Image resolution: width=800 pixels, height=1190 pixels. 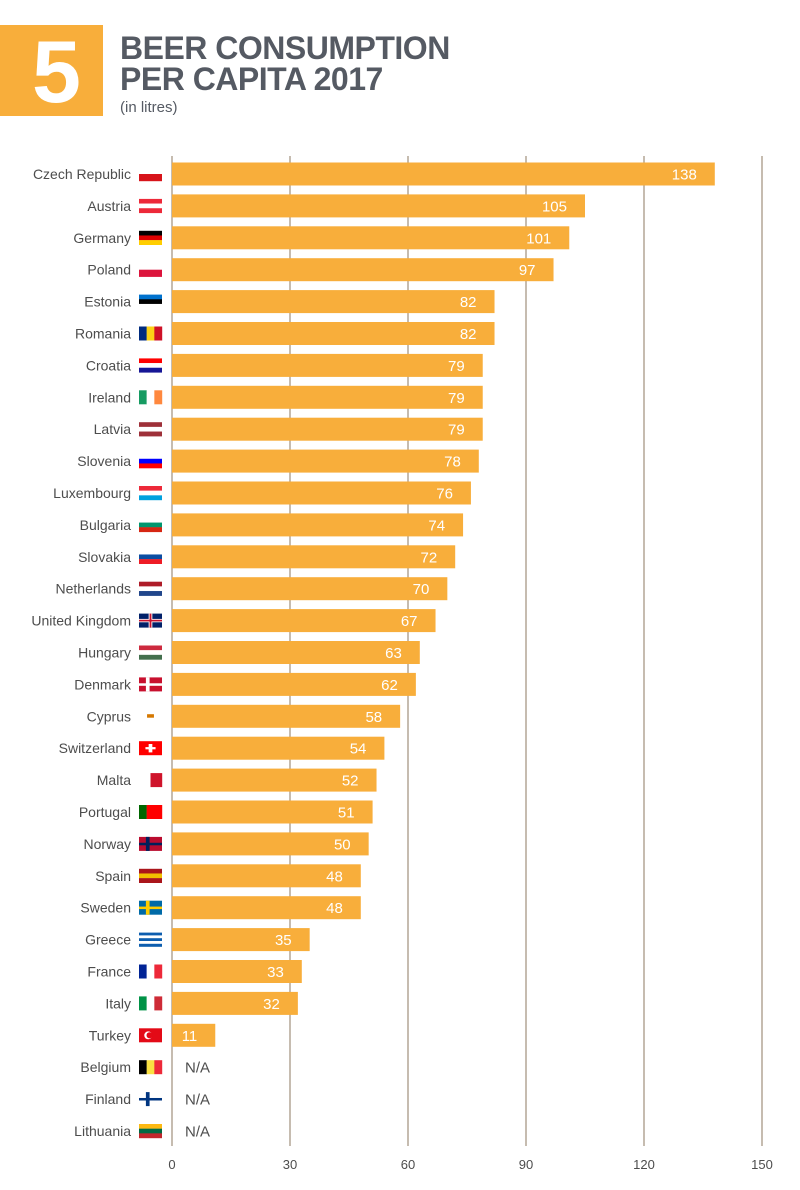 What do you see at coordinates (527, 270) in the screenshot?
I see `bar-value-label: 97` at bounding box center [527, 270].